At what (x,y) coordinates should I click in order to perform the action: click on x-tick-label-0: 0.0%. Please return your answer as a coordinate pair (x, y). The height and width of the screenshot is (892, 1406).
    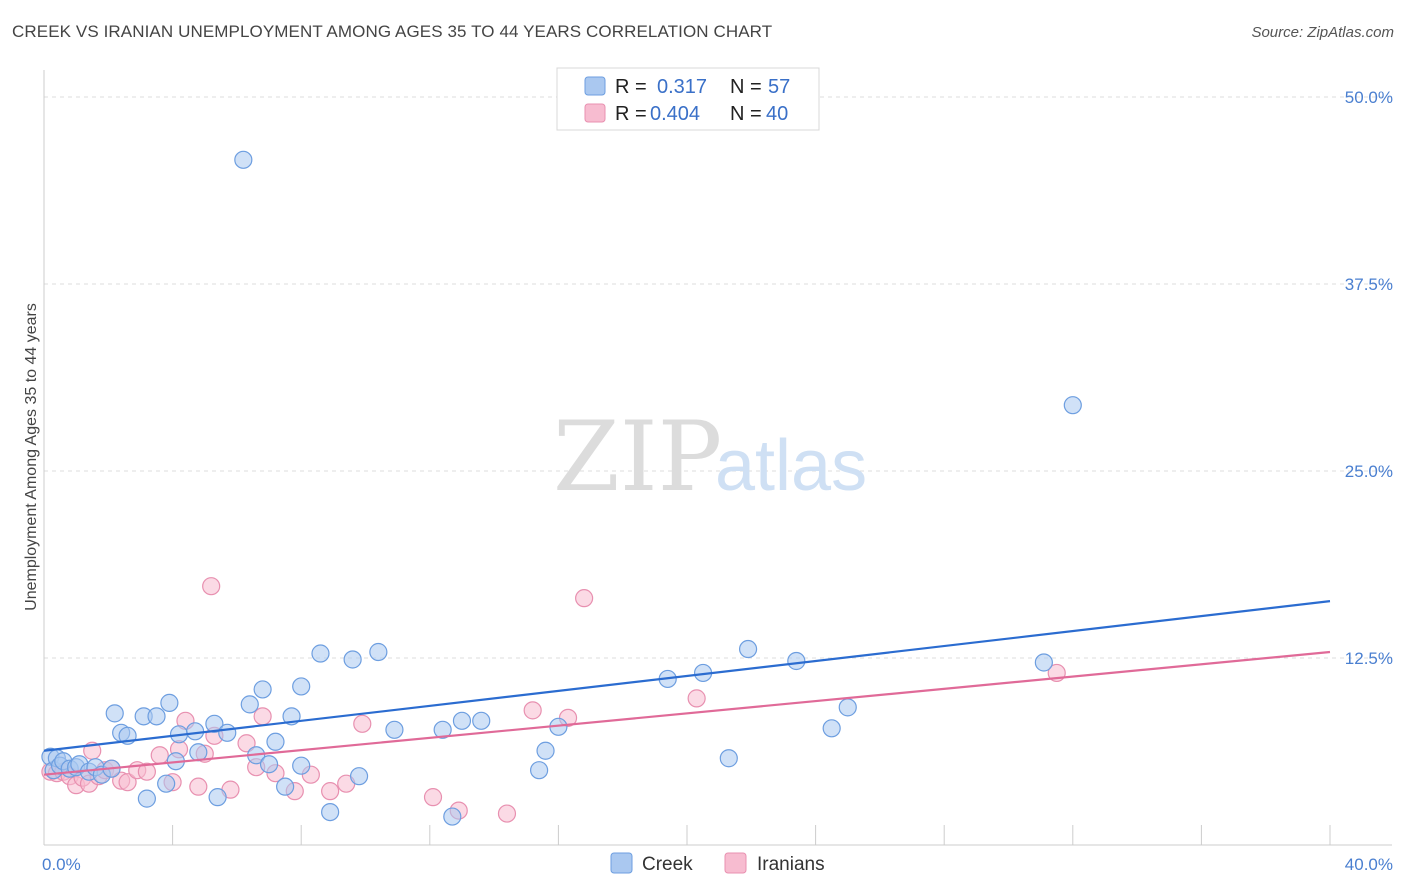
    Looking at the image, I should click on (61, 864).